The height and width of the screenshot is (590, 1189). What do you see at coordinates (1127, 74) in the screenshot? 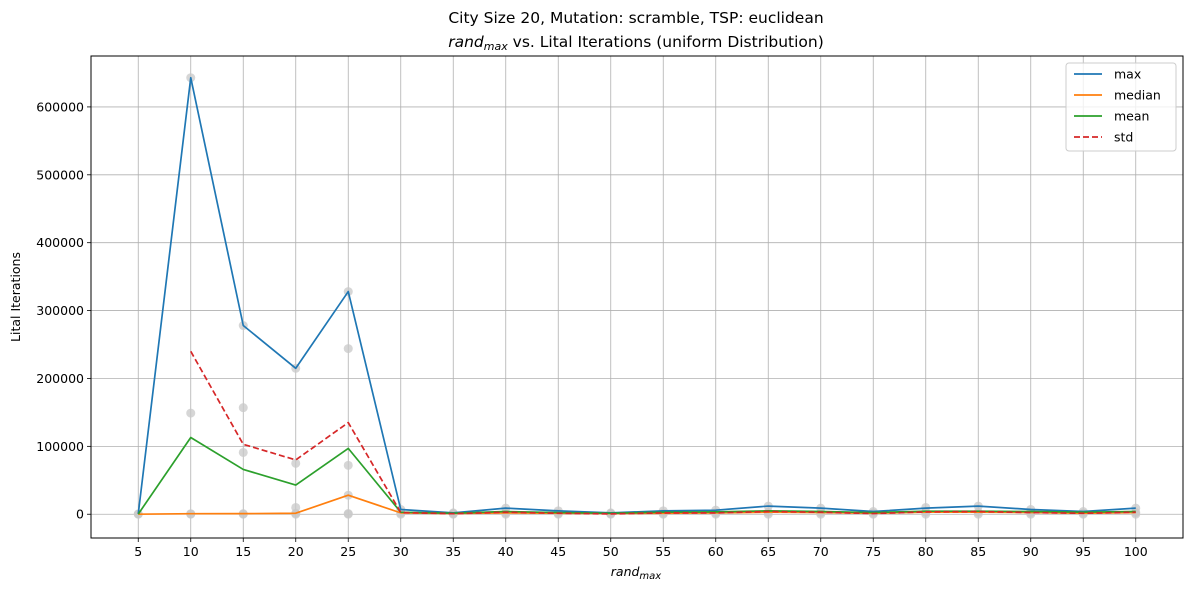
I see `legend-label-max: max` at bounding box center [1127, 74].